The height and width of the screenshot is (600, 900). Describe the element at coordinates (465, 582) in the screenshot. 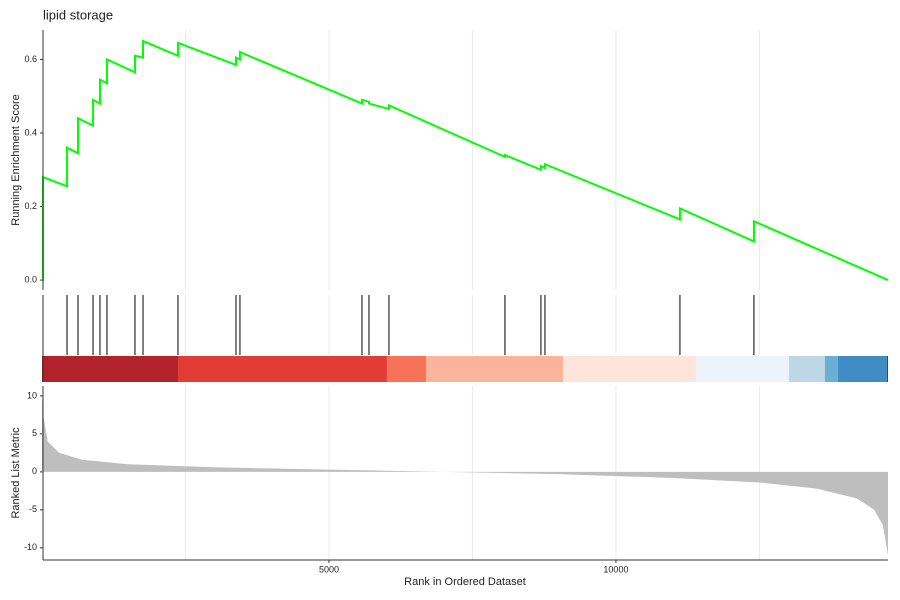

I see `x-axis-label: Rank in Ordered Dataset` at that location.